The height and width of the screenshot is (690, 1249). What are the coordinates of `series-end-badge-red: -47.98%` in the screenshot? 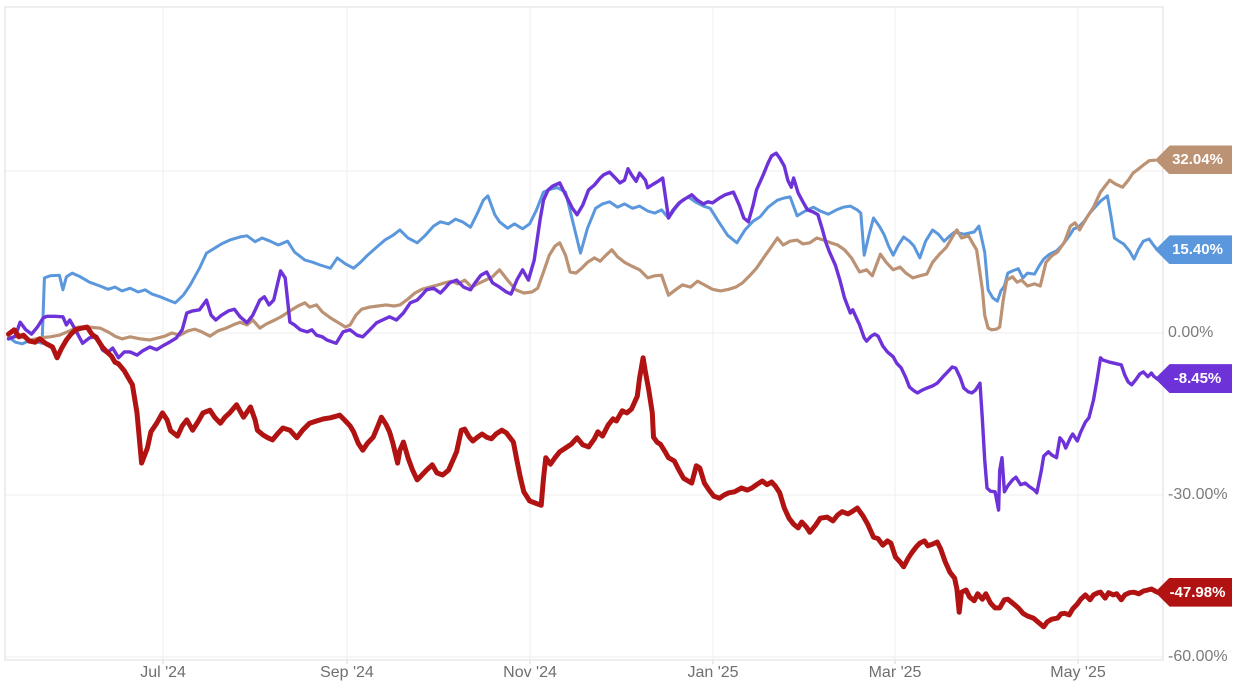 It's located at (1193, 592).